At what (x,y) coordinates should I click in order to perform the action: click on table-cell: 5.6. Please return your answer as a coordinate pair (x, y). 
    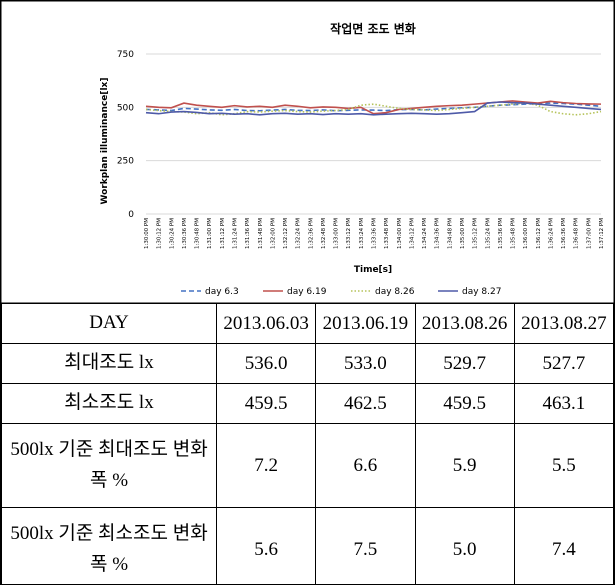
    Looking at the image, I should click on (266, 545).